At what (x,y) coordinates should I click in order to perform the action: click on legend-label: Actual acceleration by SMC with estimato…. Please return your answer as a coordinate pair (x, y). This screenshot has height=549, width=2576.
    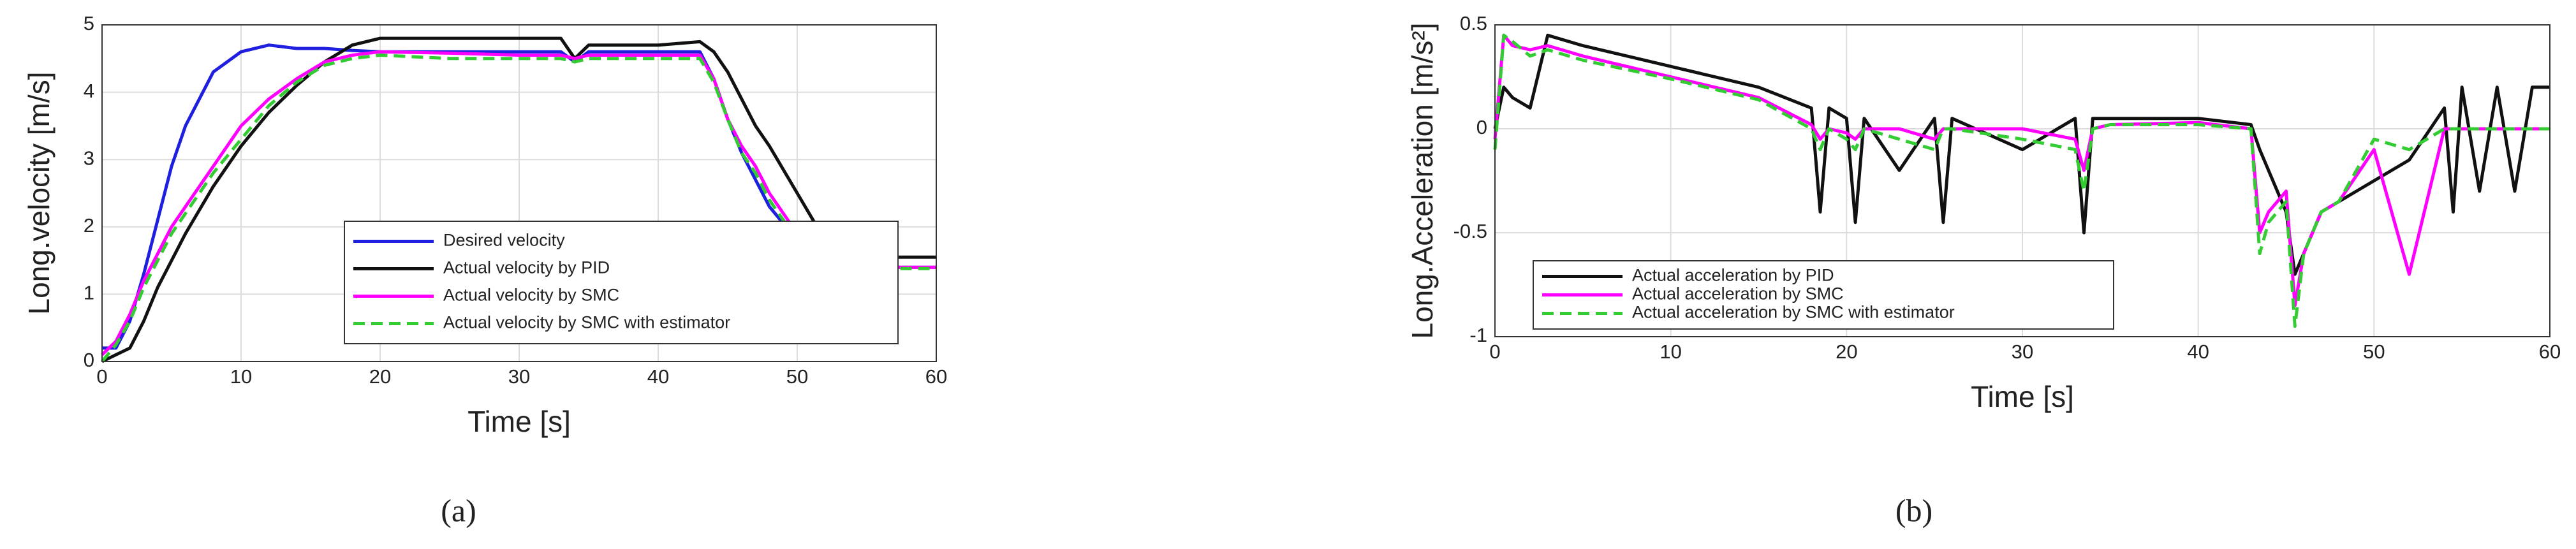
    Looking at the image, I should click on (1793, 312).